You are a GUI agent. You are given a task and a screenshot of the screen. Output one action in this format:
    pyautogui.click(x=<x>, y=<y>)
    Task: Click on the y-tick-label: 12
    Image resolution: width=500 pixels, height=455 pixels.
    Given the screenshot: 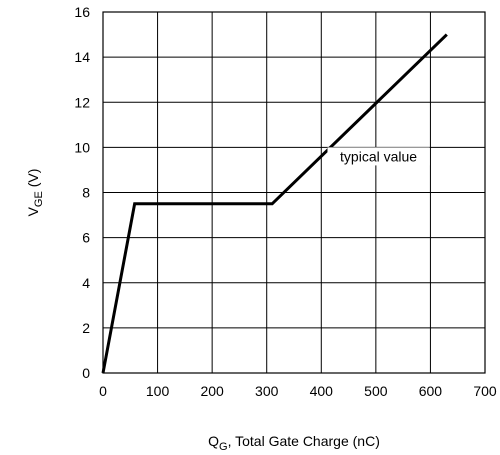 What is the action you would take?
    pyautogui.click(x=82, y=102)
    